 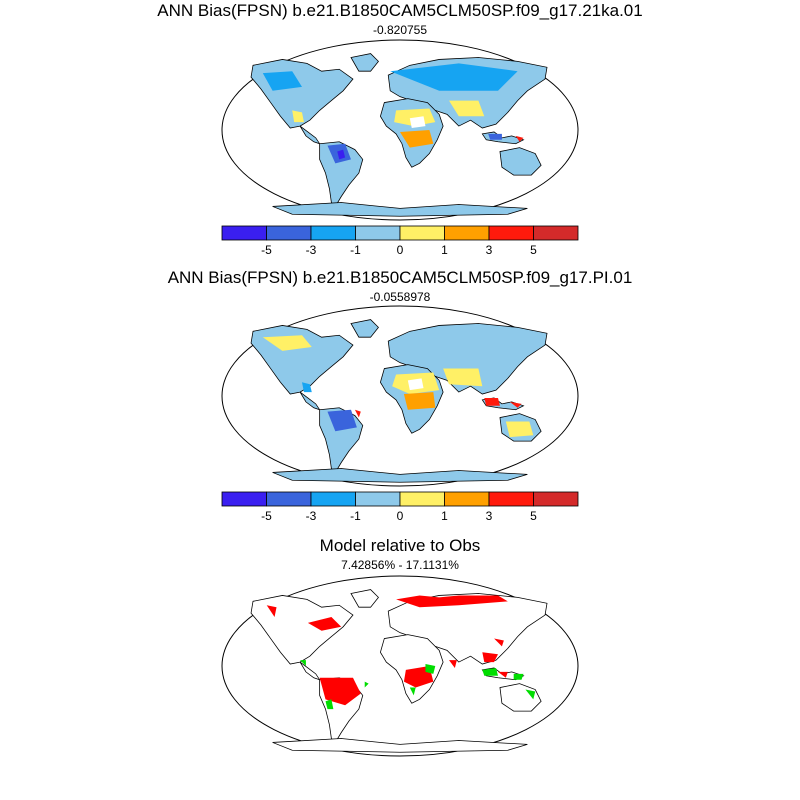 What do you see at coordinates (311, 516) in the screenshot?
I see `colorbar-2-tick-label: -3` at bounding box center [311, 516].